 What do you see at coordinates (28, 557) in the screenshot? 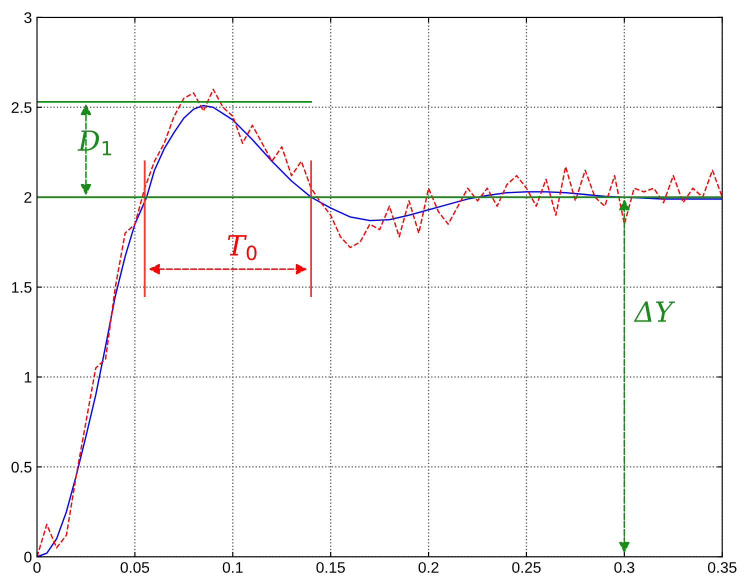
I see `y-tick-label: 0` at bounding box center [28, 557].